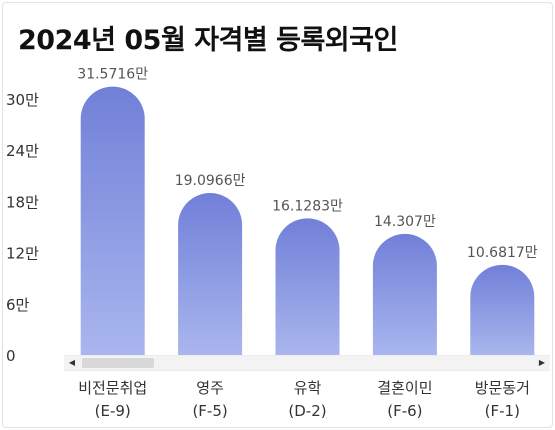 The width and height of the screenshot is (555, 430). What do you see at coordinates (112, 388) in the screenshot?
I see `x-category-label: 비전문취업` at bounding box center [112, 388].